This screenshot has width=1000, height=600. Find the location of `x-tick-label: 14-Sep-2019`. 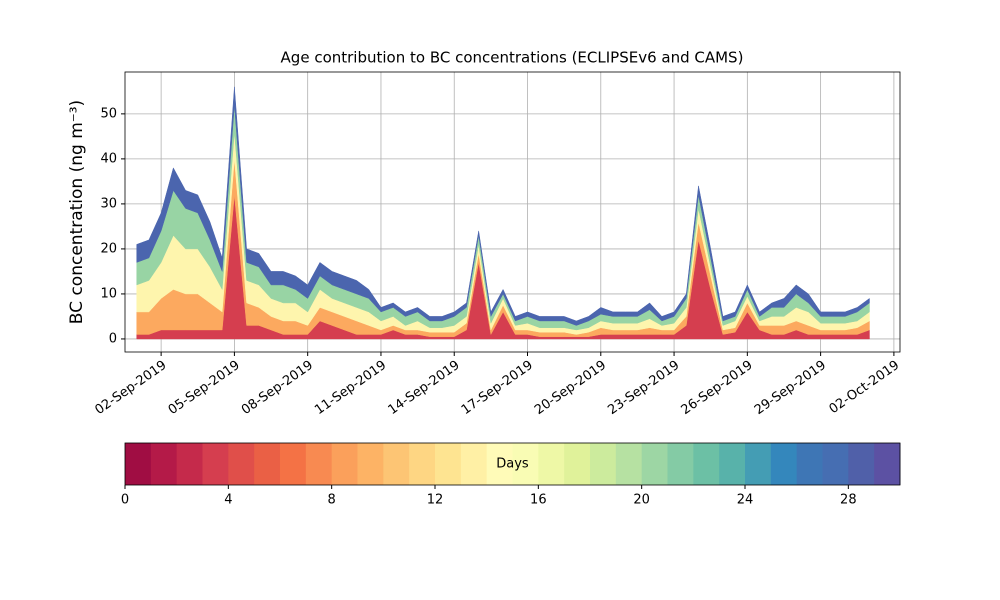

x-tick-label: 14-Sep-2019 is located at coordinates (424, 388).